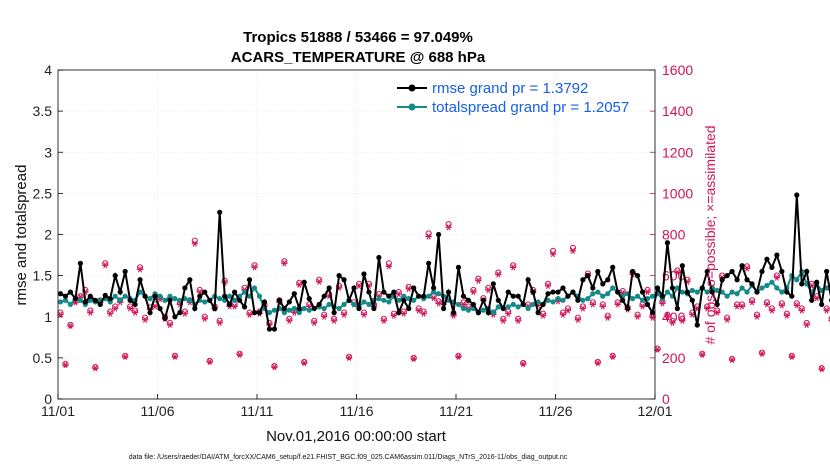 This screenshot has height=470, width=830. I want to click on y-tick-label: 1.5, so click(43, 276).